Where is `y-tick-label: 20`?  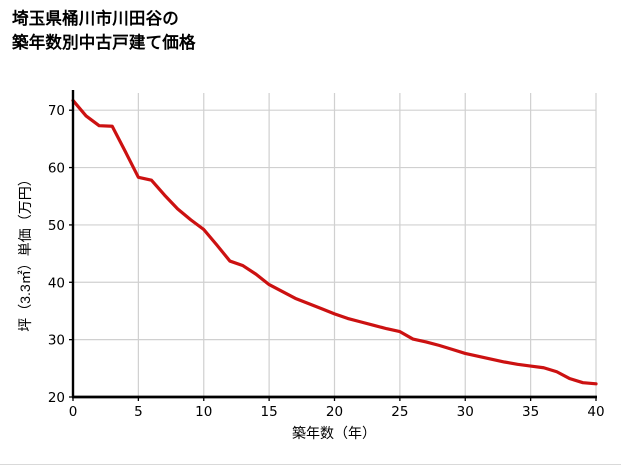
y-tick-label: 20 is located at coordinates (56, 398).